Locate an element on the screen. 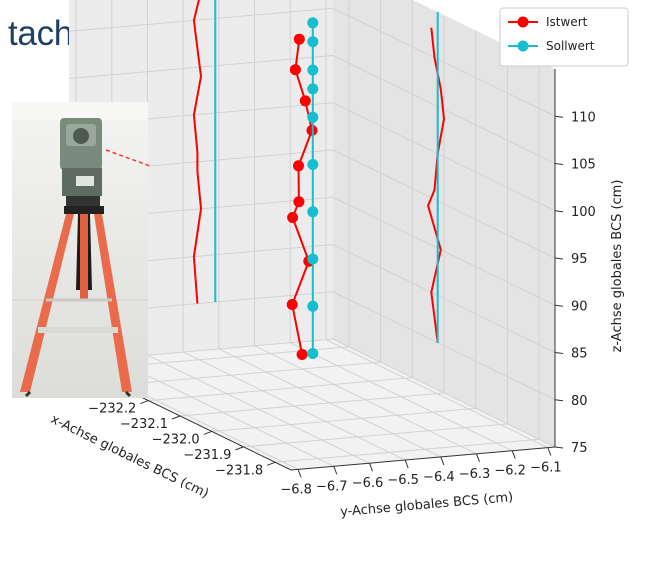 This screenshot has height=579, width=654. y-tick-label: −6.4 is located at coordinates (439, 477).